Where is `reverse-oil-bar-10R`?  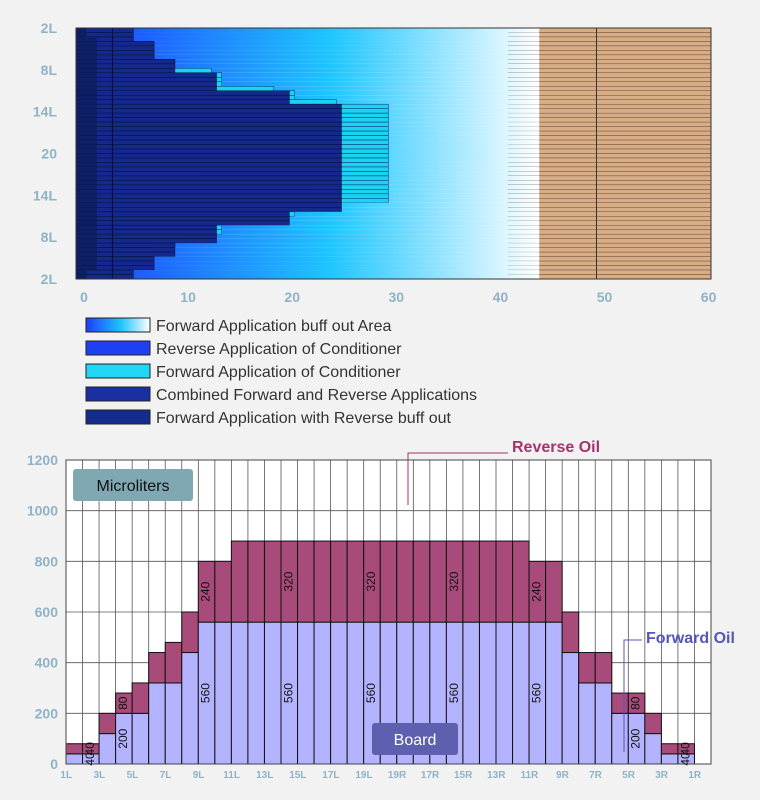 reverse-oil-bar-10R is located at coordinates (554, 591).